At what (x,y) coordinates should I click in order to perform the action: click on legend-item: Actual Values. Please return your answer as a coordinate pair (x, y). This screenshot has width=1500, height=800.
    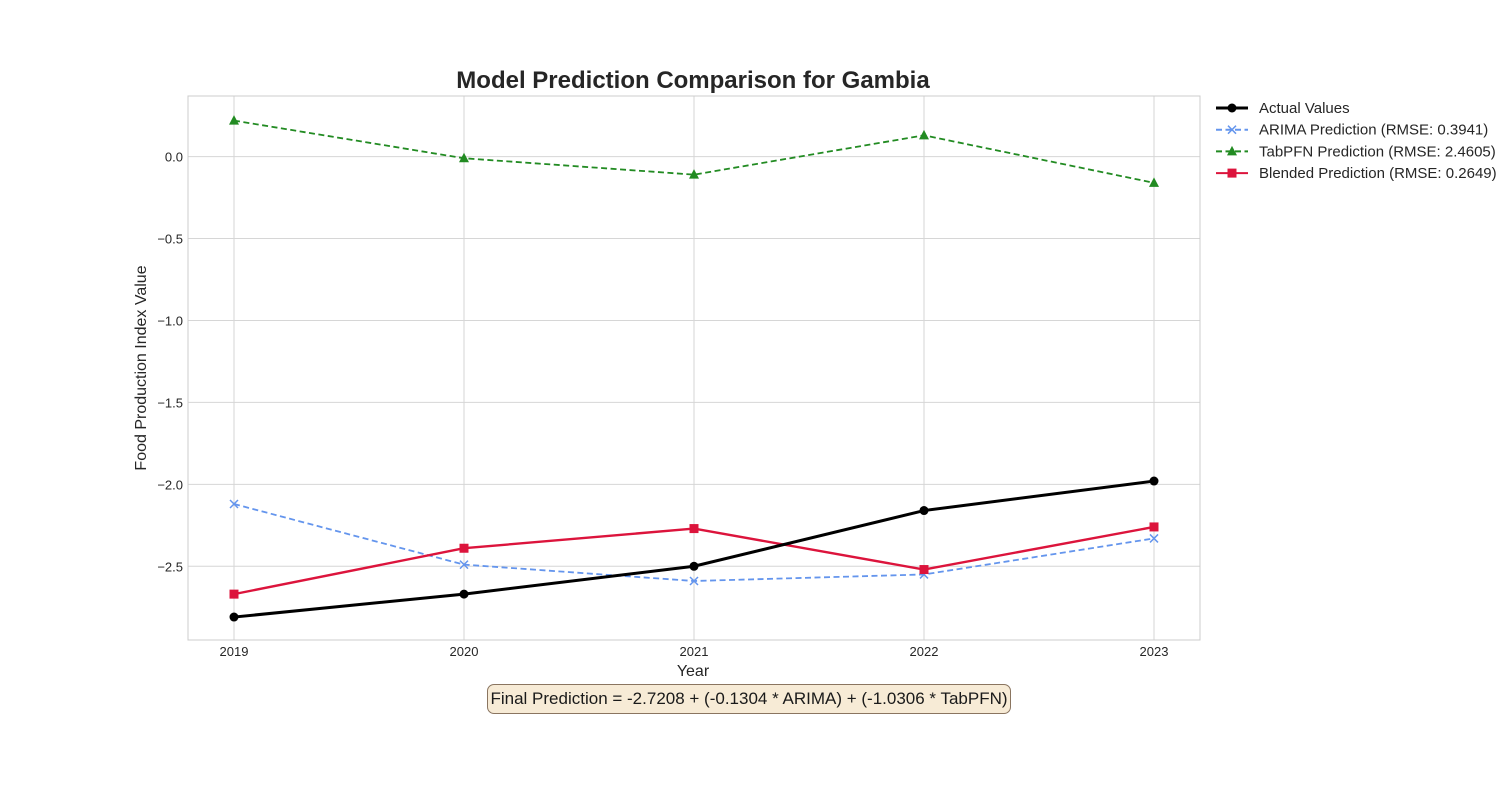
    Looking at the image, I should click on (1283, 108).